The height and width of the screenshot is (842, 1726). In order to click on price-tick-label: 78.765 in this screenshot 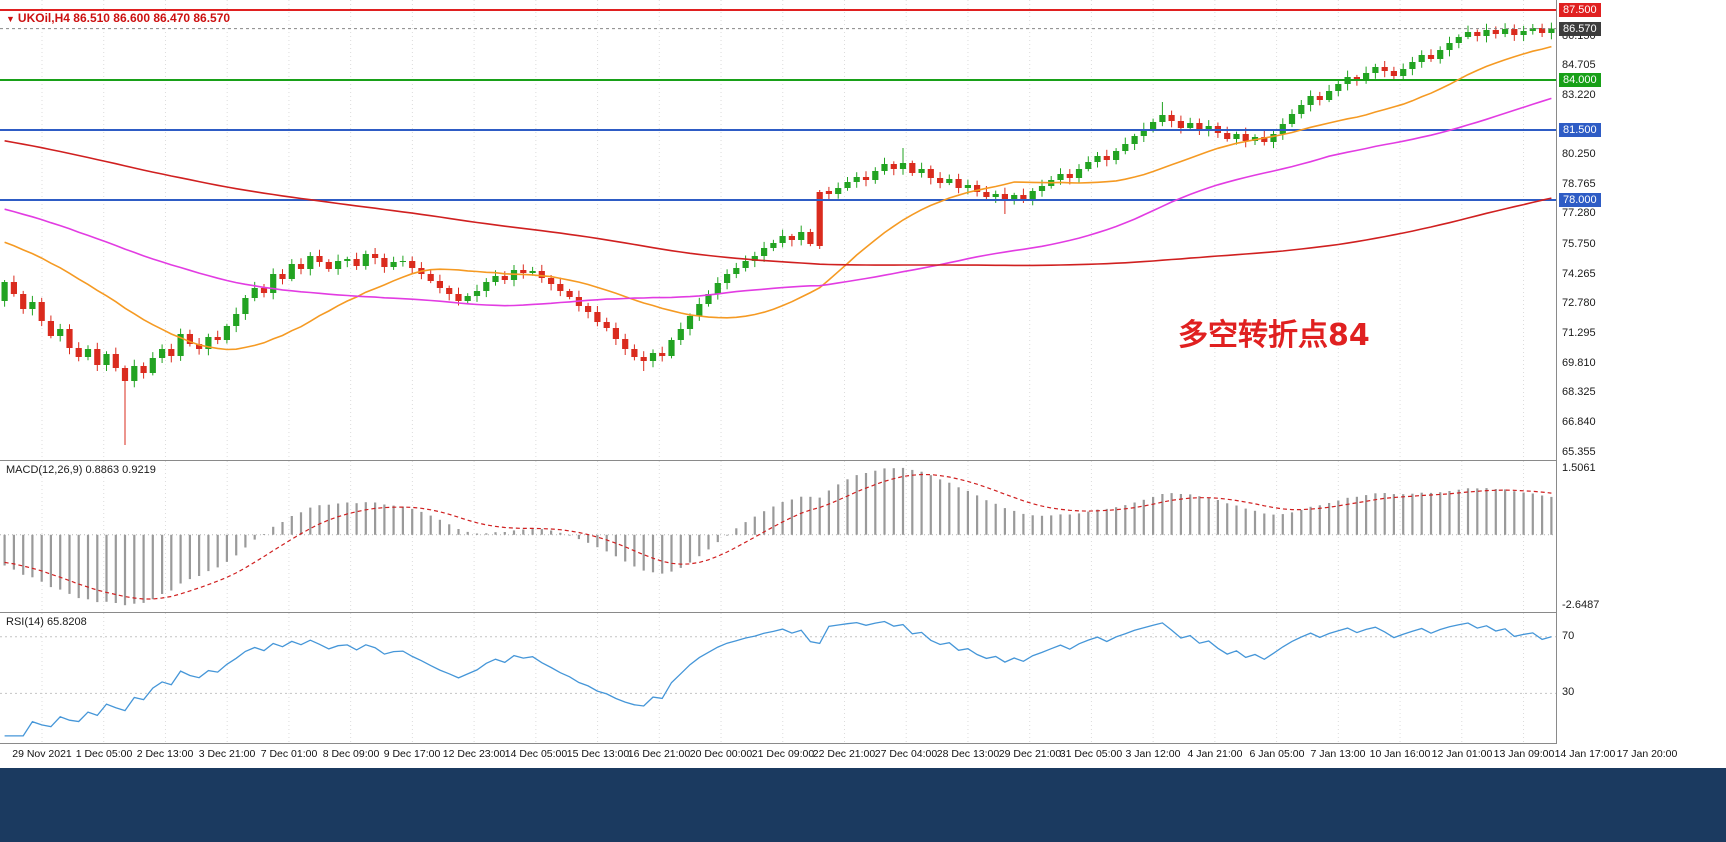, I will do `click(1579, 184)`.